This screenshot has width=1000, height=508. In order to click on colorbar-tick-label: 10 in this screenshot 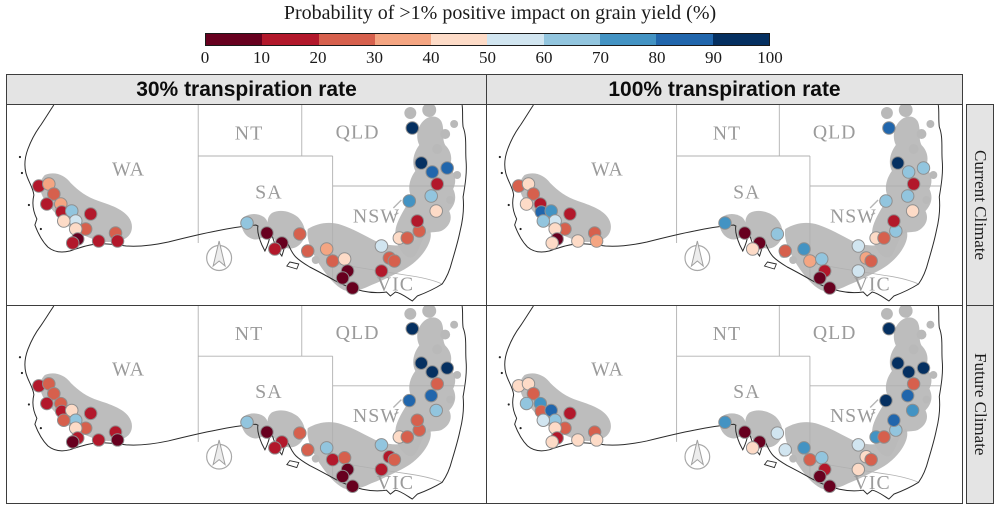, I will do `click(261, 57)`.